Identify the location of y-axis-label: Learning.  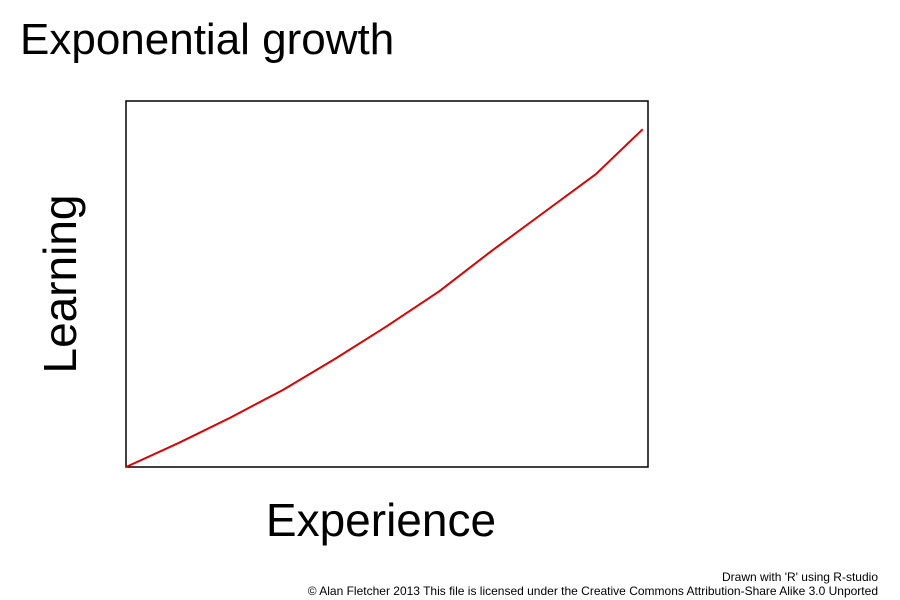
(60, 283).